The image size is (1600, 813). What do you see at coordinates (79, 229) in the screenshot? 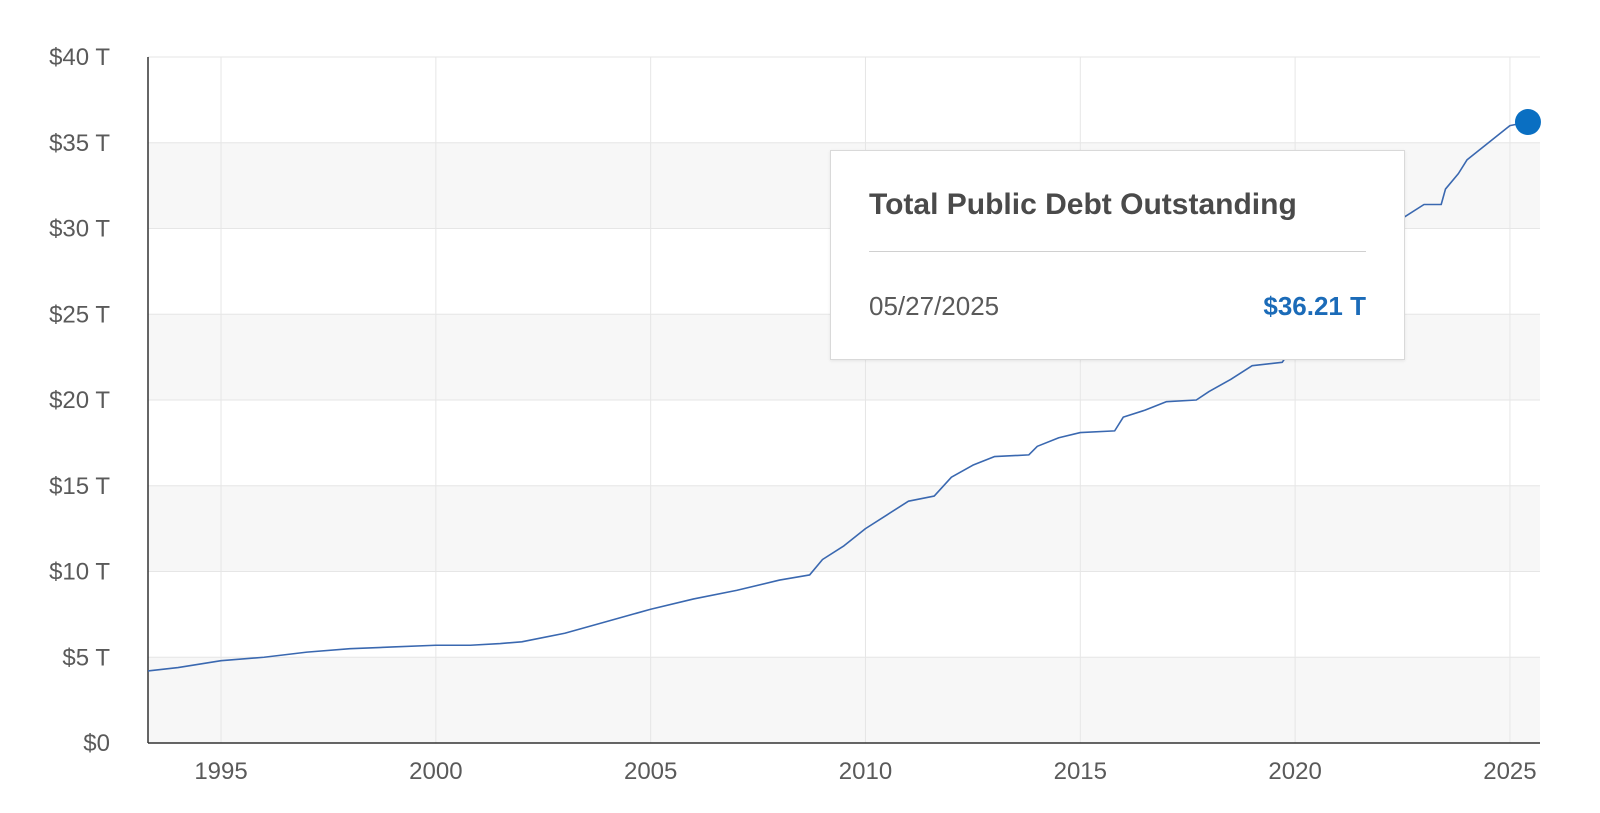
I see `y-tick-label: $30 T` at bounding box center [79, 229].